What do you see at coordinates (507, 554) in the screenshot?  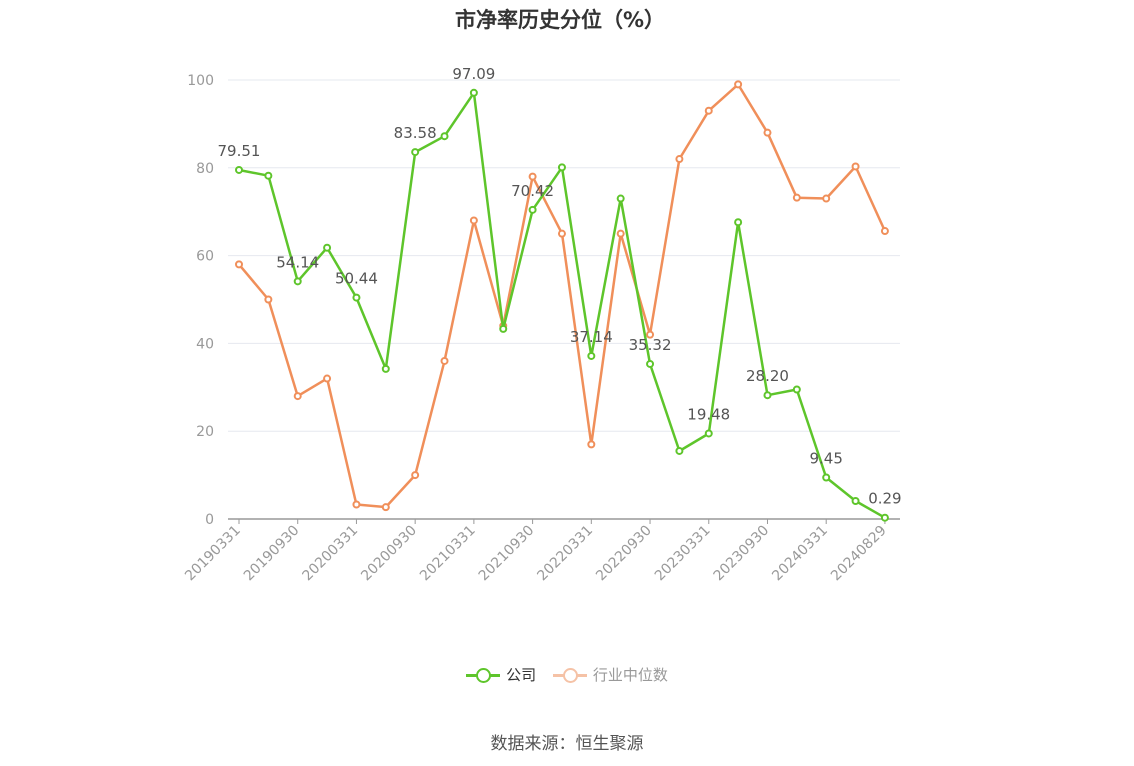 I see `x-tick-label: 20210930` at bounding box center [507, 554].